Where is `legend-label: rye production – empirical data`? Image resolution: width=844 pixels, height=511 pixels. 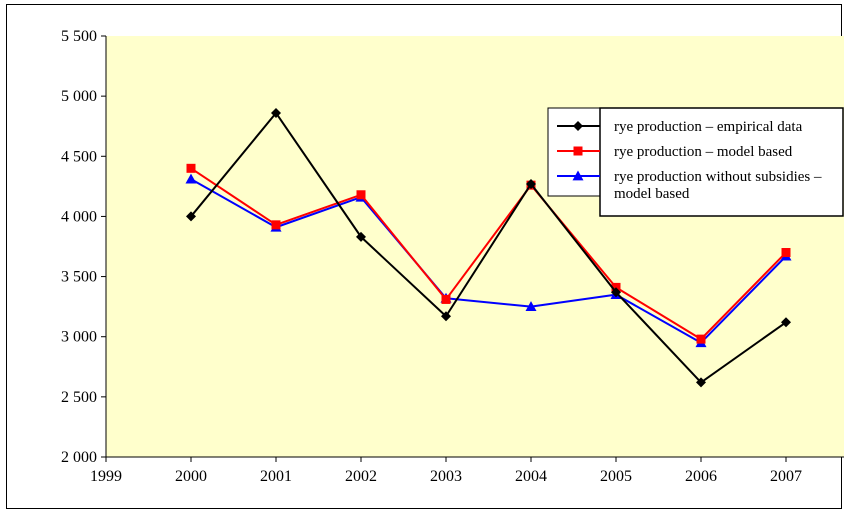 legend-label: rye production – empirical data is located at coordinates (708, 127).